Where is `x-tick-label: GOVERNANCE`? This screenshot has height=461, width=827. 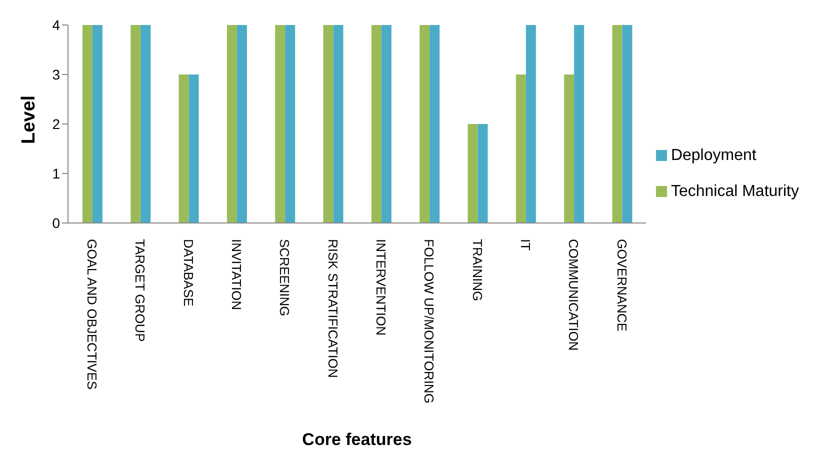
x-tick-label: GOVERNANCE is located at coordinates (622, 285).